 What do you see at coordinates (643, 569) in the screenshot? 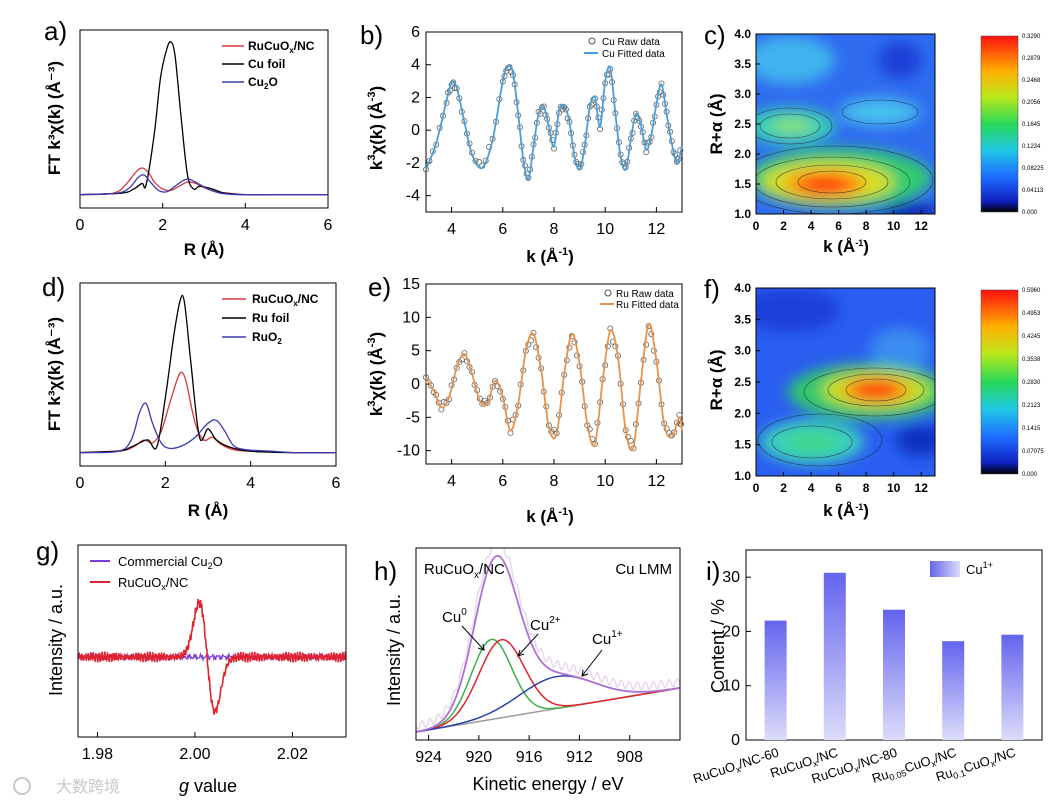
I see `panel-h-title-right: Cu LMM` at bounding box center [643, 569].